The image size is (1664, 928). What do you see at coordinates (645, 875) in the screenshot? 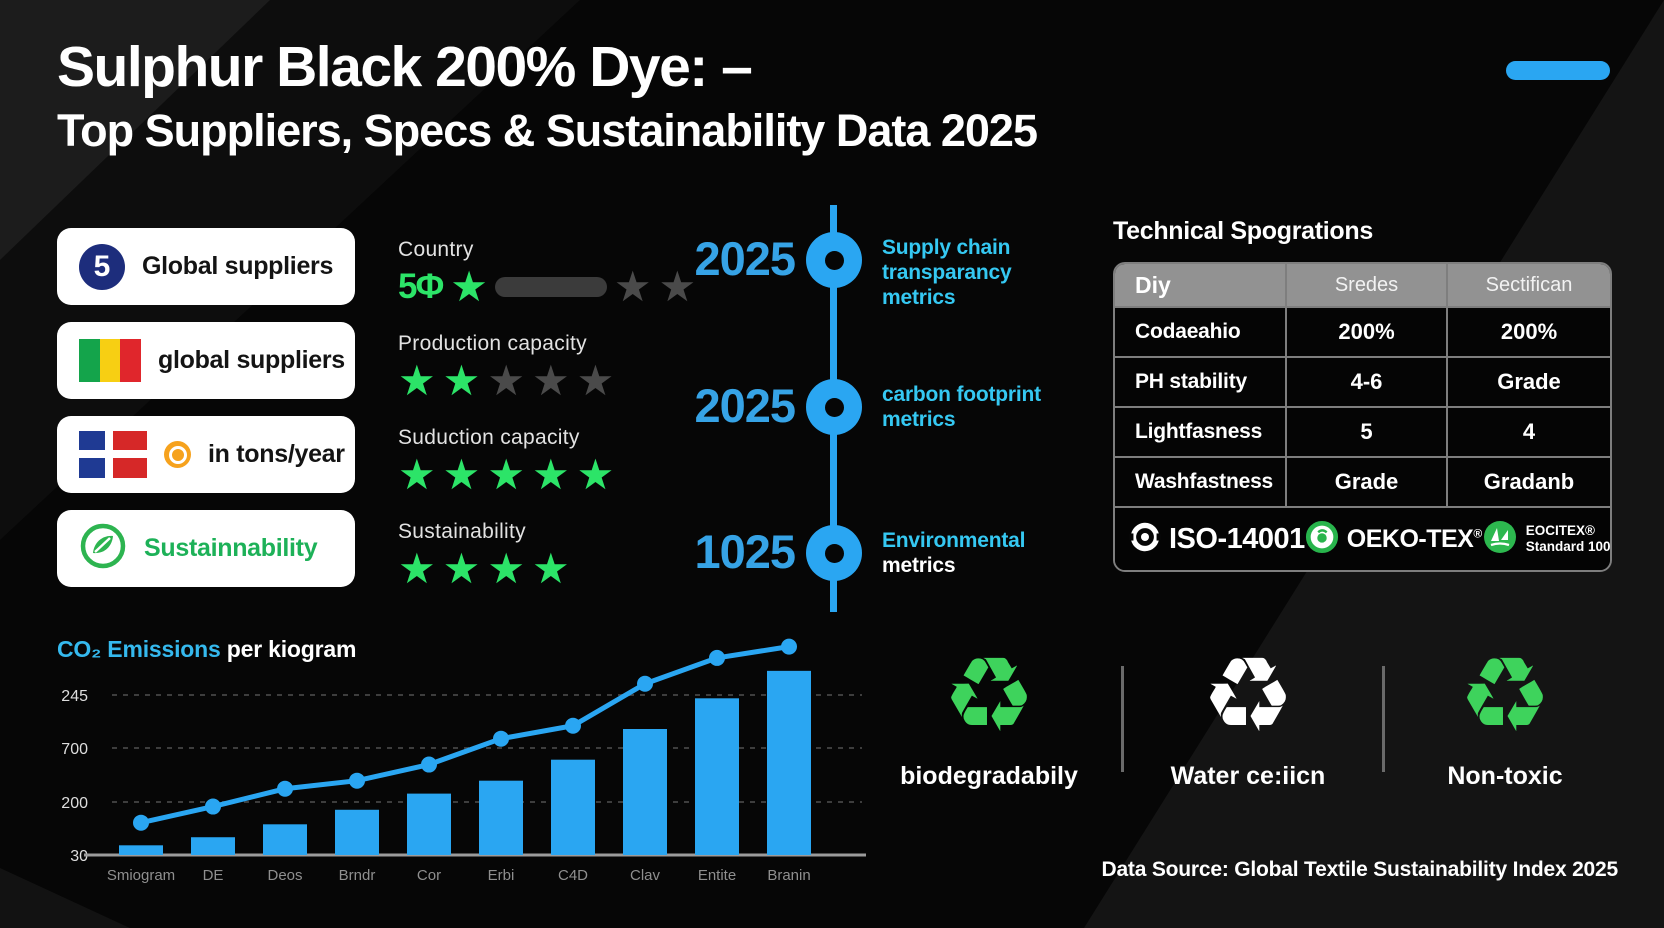
I see `x-tick-label: Clav` at bounding box center [645, 875].